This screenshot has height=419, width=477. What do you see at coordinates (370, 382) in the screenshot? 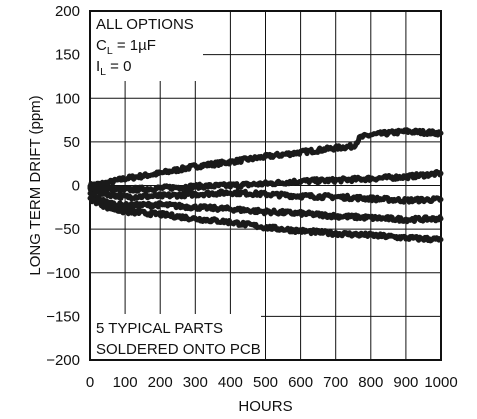
I see `x-tick-label: 800` at bounding box center [370, 382].